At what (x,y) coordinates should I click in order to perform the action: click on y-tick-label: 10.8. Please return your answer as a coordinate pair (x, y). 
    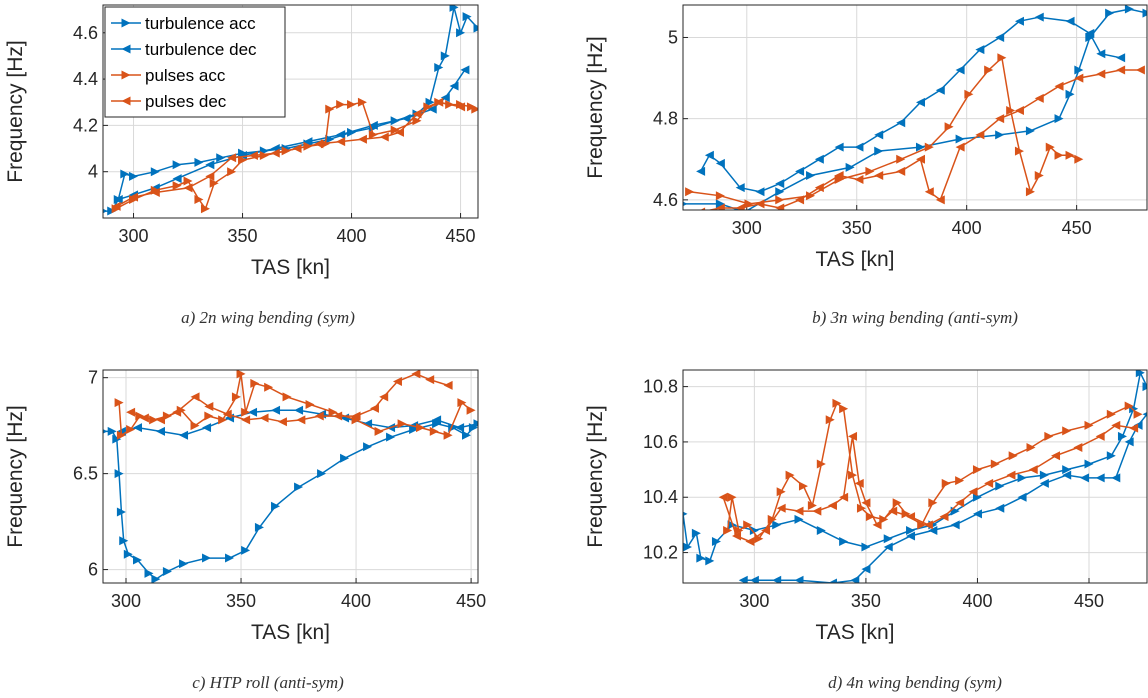
    Looking at the image, I should click on (660, 387).